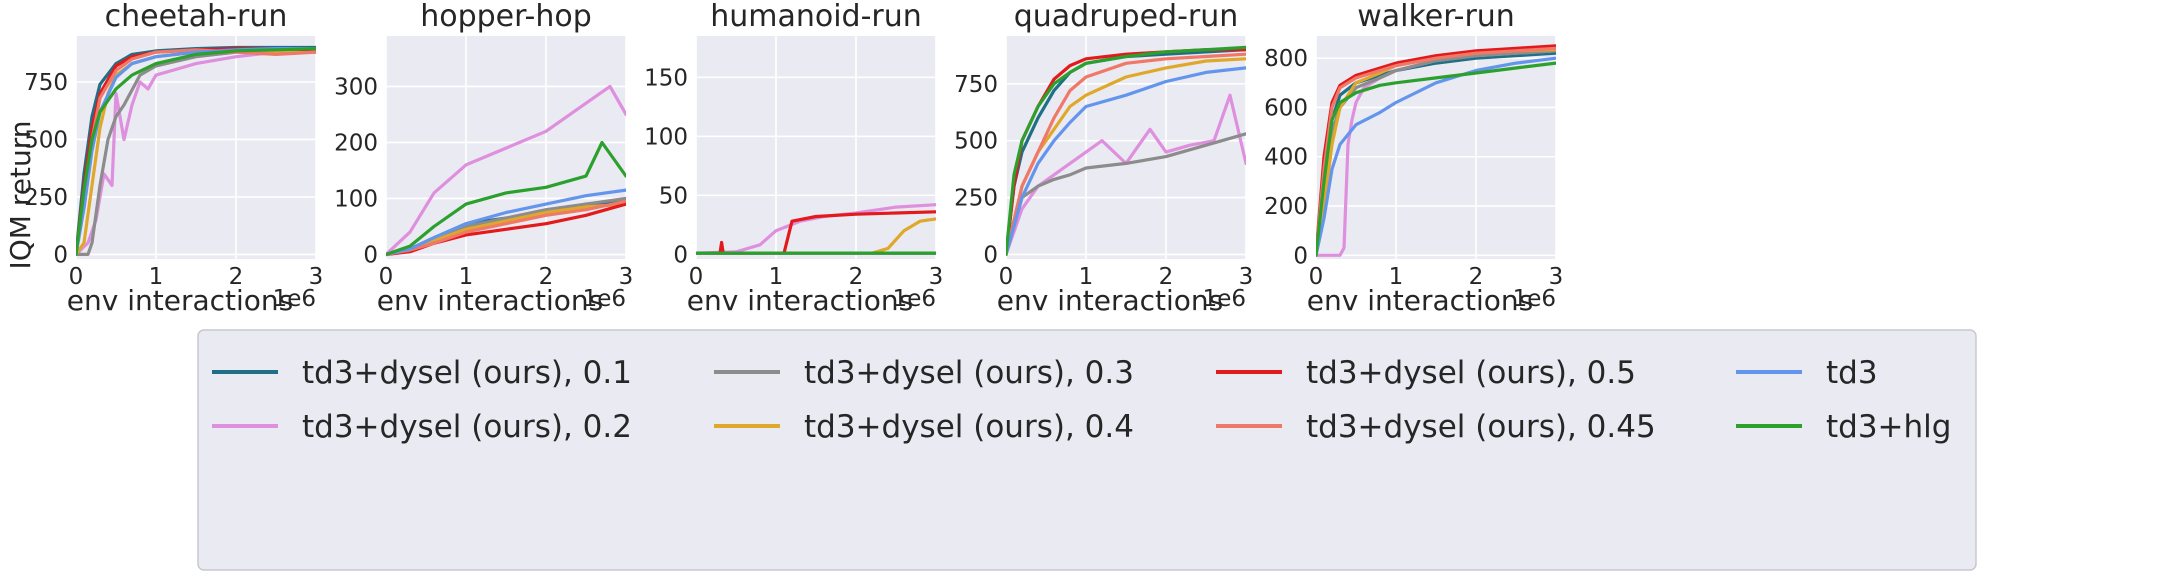 This screenshot has height=579, width=2171. What do you see at coordinates (1286, 158) in the screenshot?
I see `y-tick-label: 400` at bounding box center [1286, 158].